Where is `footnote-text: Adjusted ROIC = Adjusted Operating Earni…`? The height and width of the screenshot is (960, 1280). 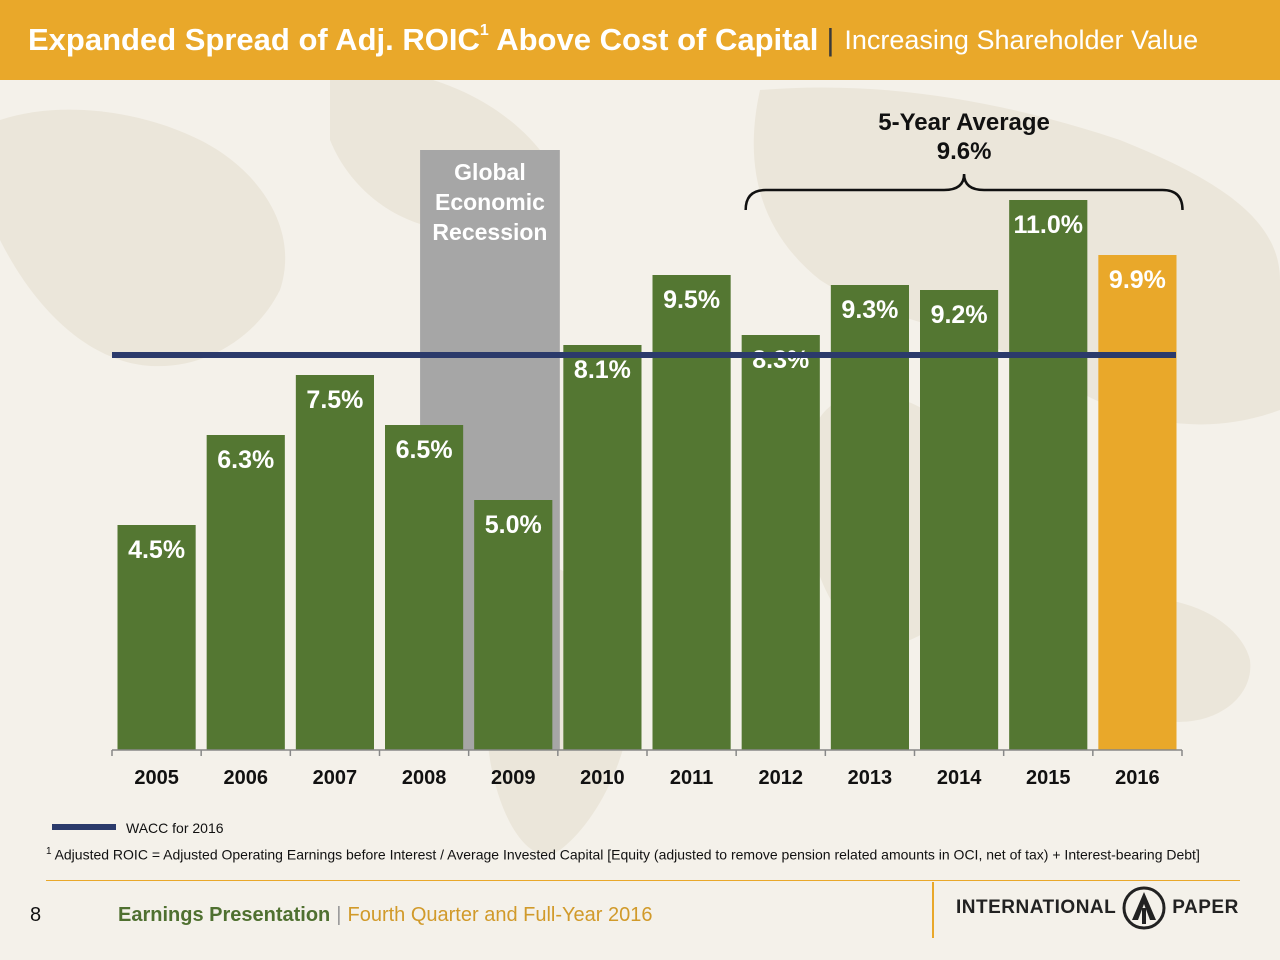 footnote-text: Adjusted ROIC = Adjusted Operating Earni… is located at coordinates (627, 854).